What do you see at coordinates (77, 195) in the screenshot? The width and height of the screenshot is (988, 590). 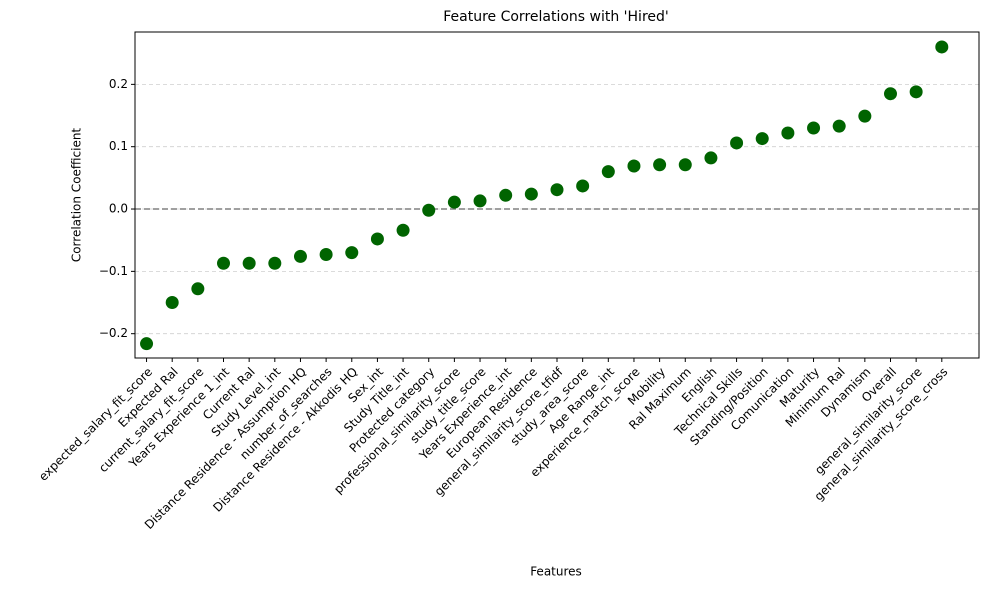 I see `y-axis-label: Correlation Coefficient` at bounding box center [77, 195].